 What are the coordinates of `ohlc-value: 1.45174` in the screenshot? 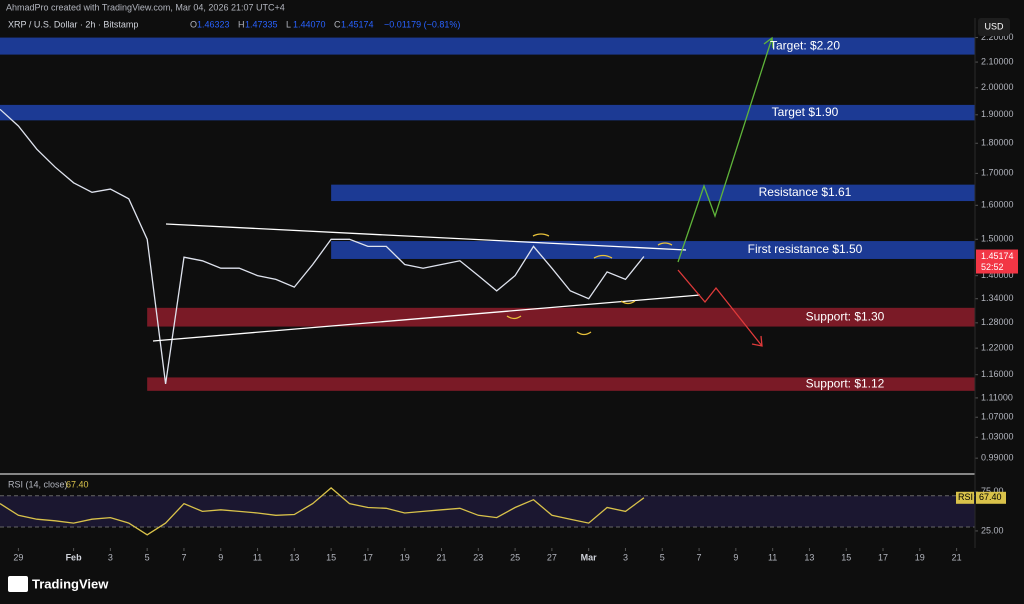 It's located at (357, 24).